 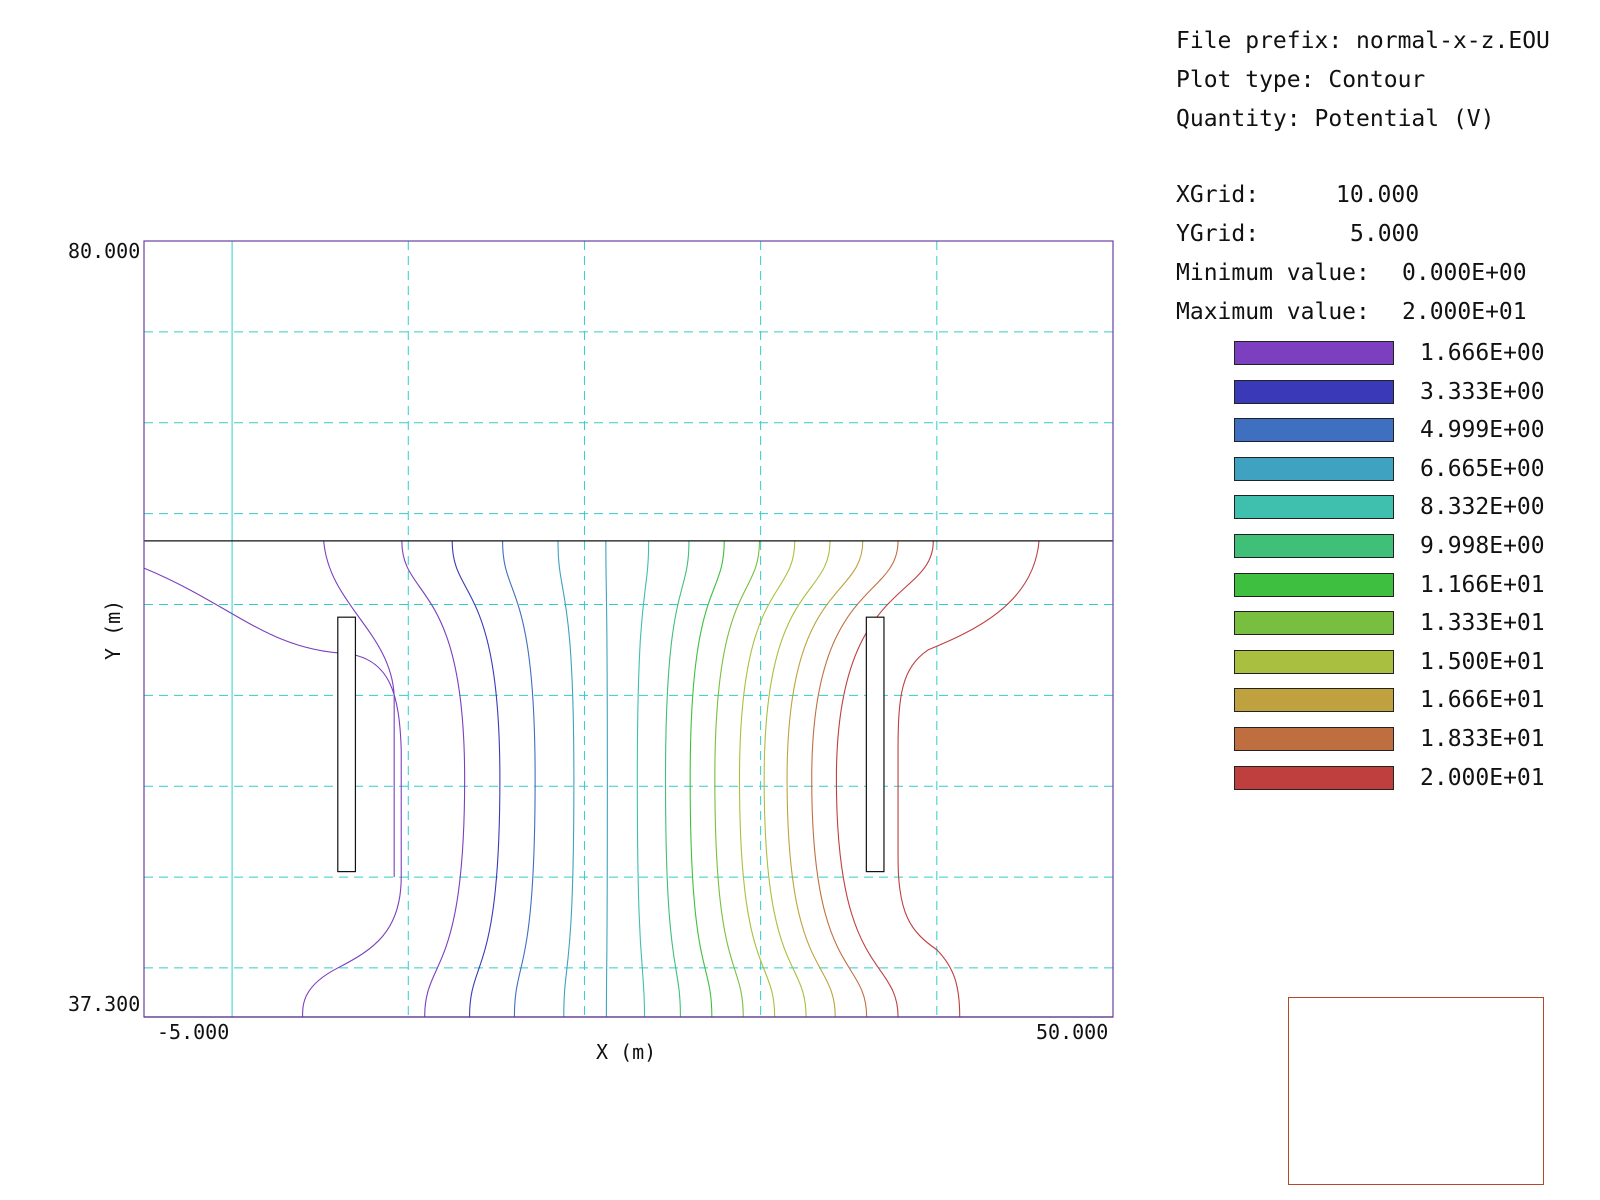 I want to click on legend-item: 8.332E+00, so click(x=1399, y=507).